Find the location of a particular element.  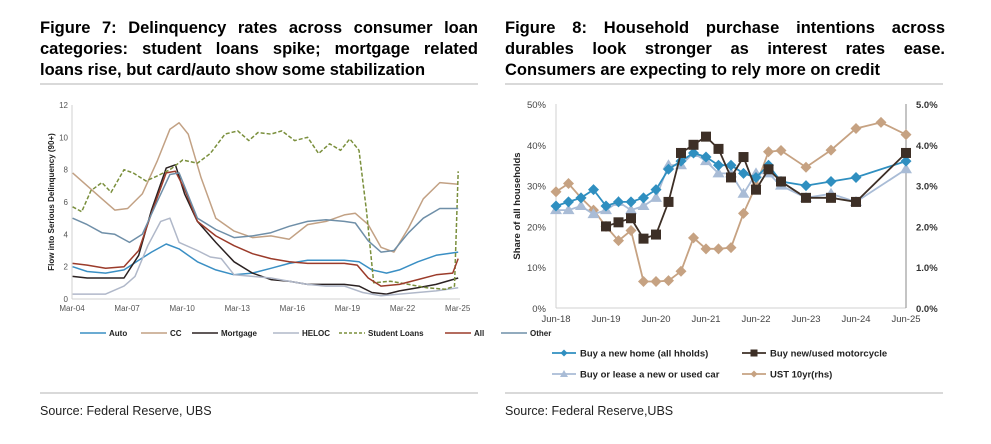

legend-marker is located at coordinates (754, 353).